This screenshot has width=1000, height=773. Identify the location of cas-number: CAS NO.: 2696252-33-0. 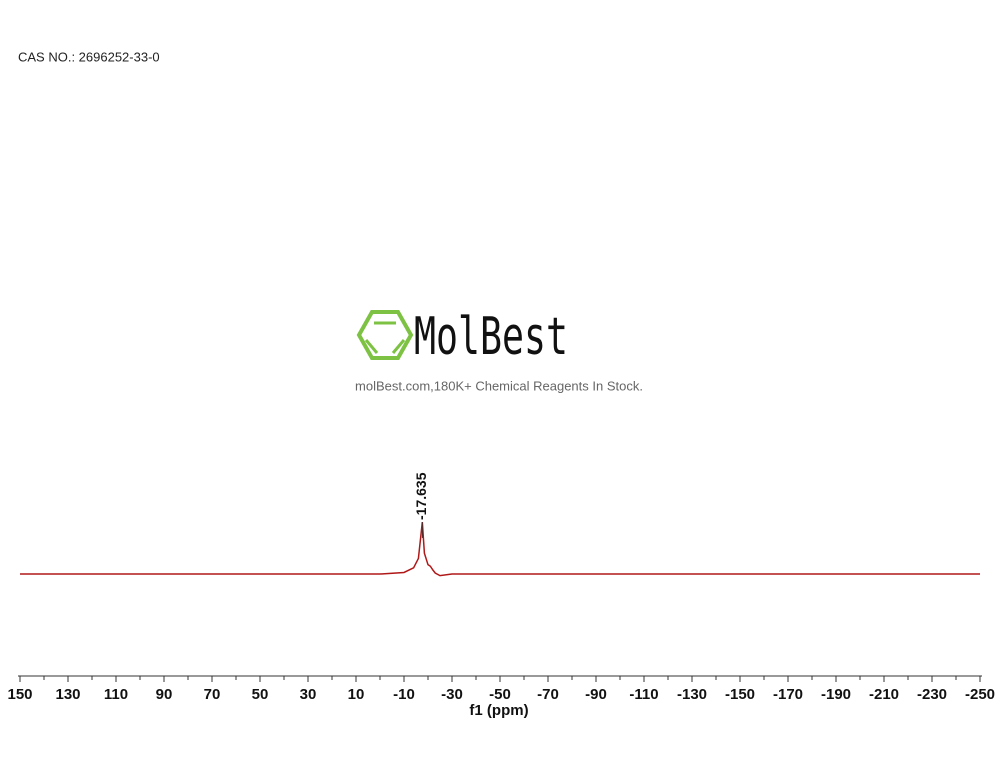
(89, 56).